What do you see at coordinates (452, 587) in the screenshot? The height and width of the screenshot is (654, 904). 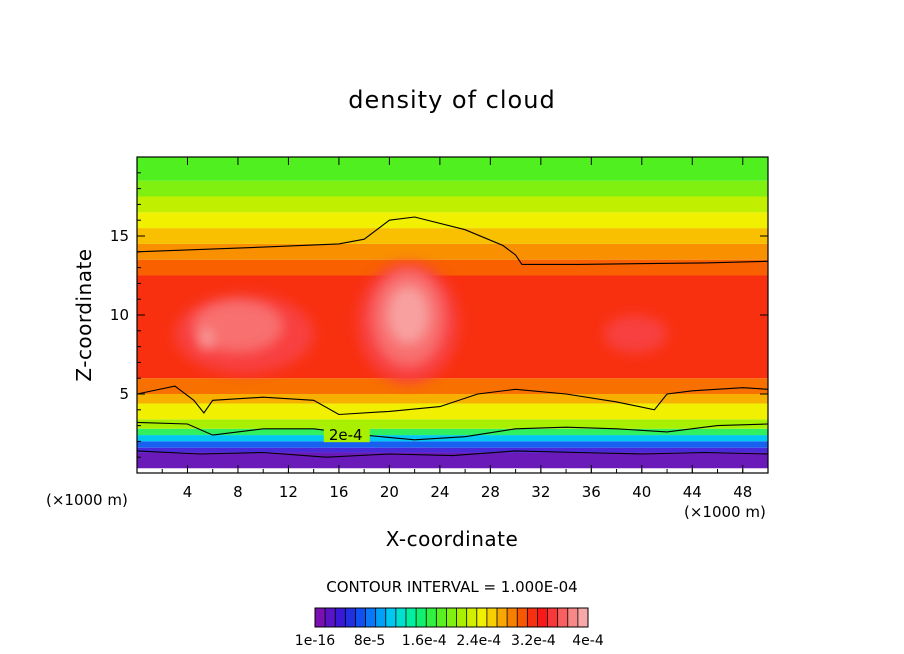 I see `contour-interval-text: CONTOUR INTERVAL = 1.000E-04` at bounding box center [452, 587].